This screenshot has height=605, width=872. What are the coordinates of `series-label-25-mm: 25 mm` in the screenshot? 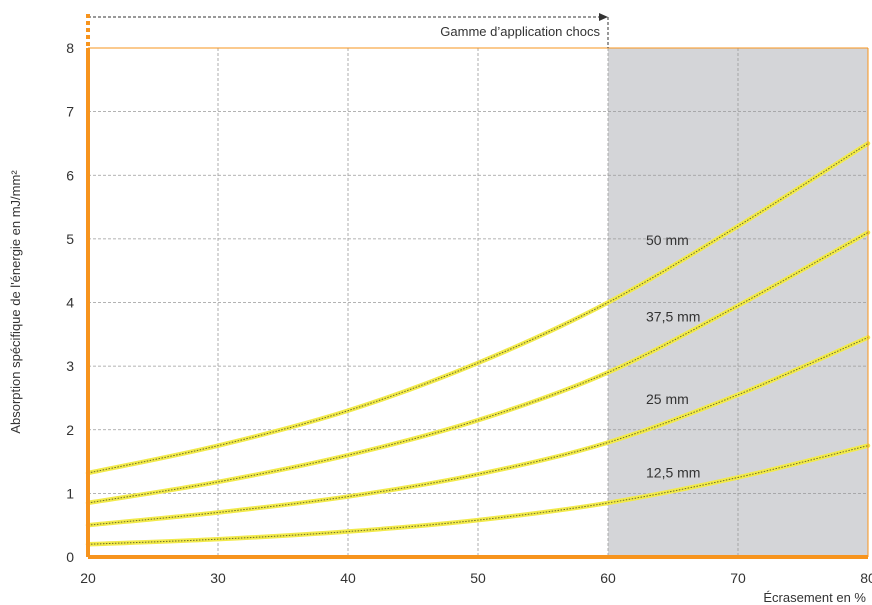 It's located at (667, 399).